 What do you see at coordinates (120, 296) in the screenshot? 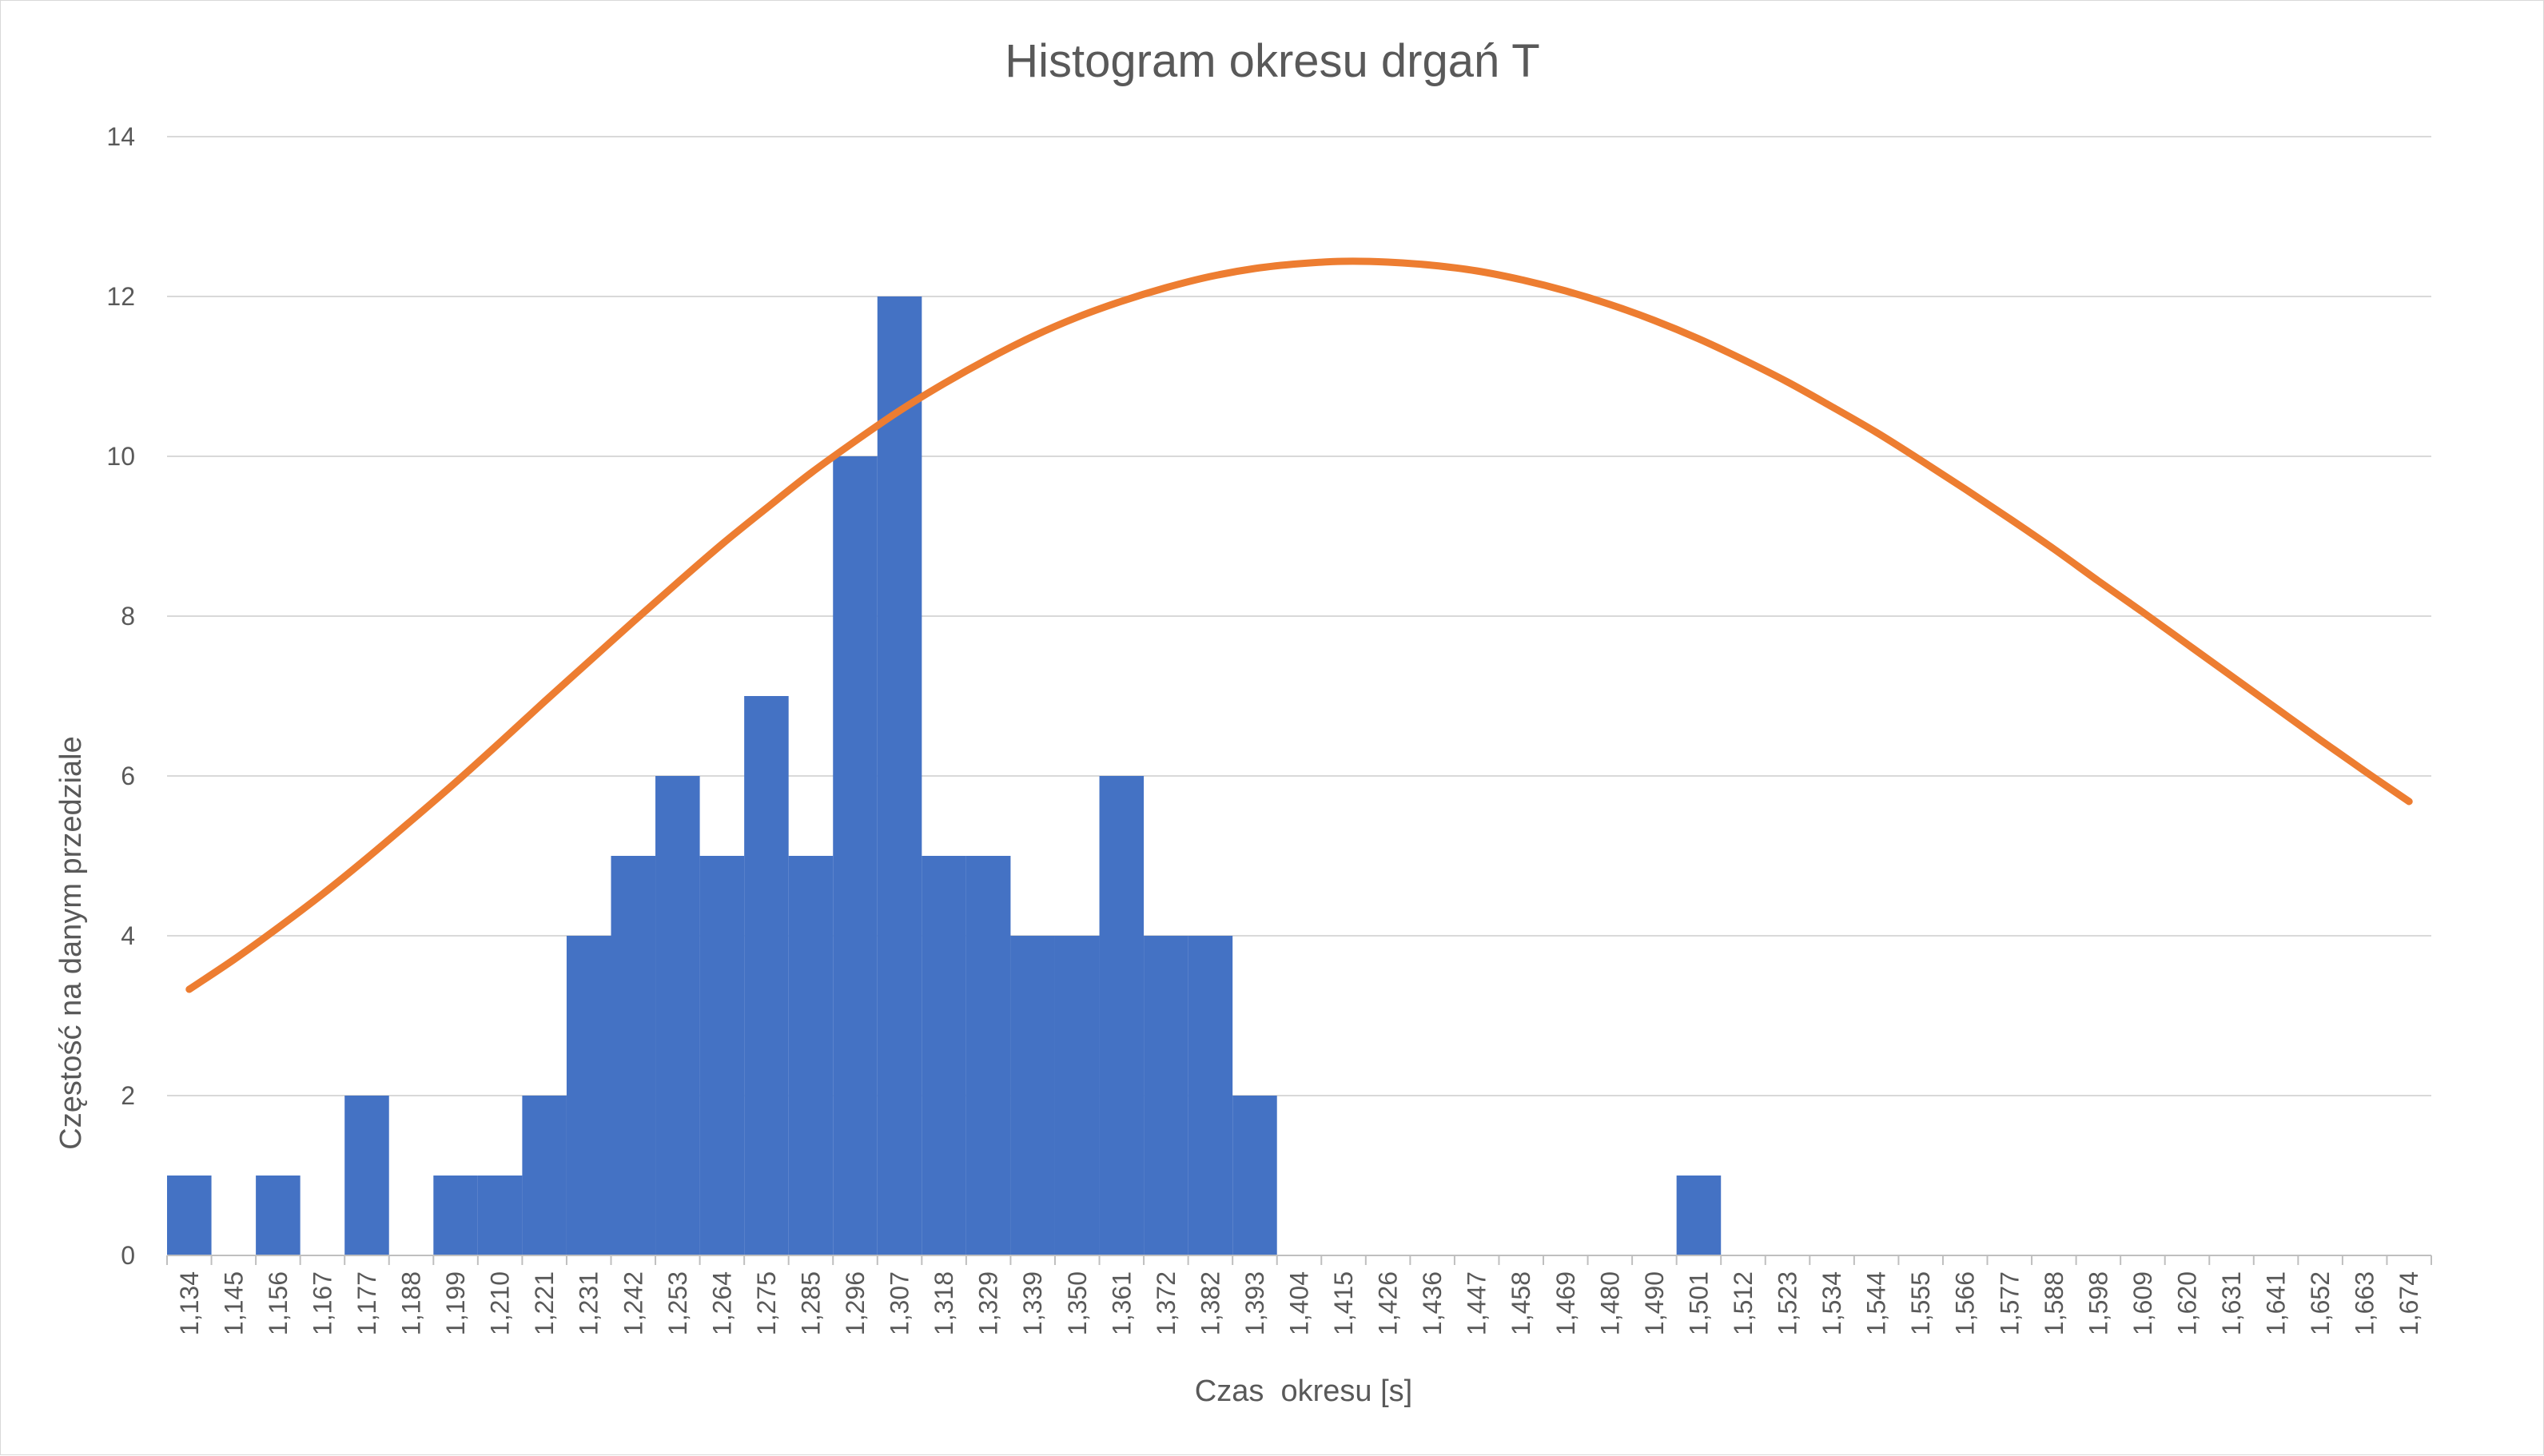
I see `y-tick-label: 12` at bounding box center [120, 296].